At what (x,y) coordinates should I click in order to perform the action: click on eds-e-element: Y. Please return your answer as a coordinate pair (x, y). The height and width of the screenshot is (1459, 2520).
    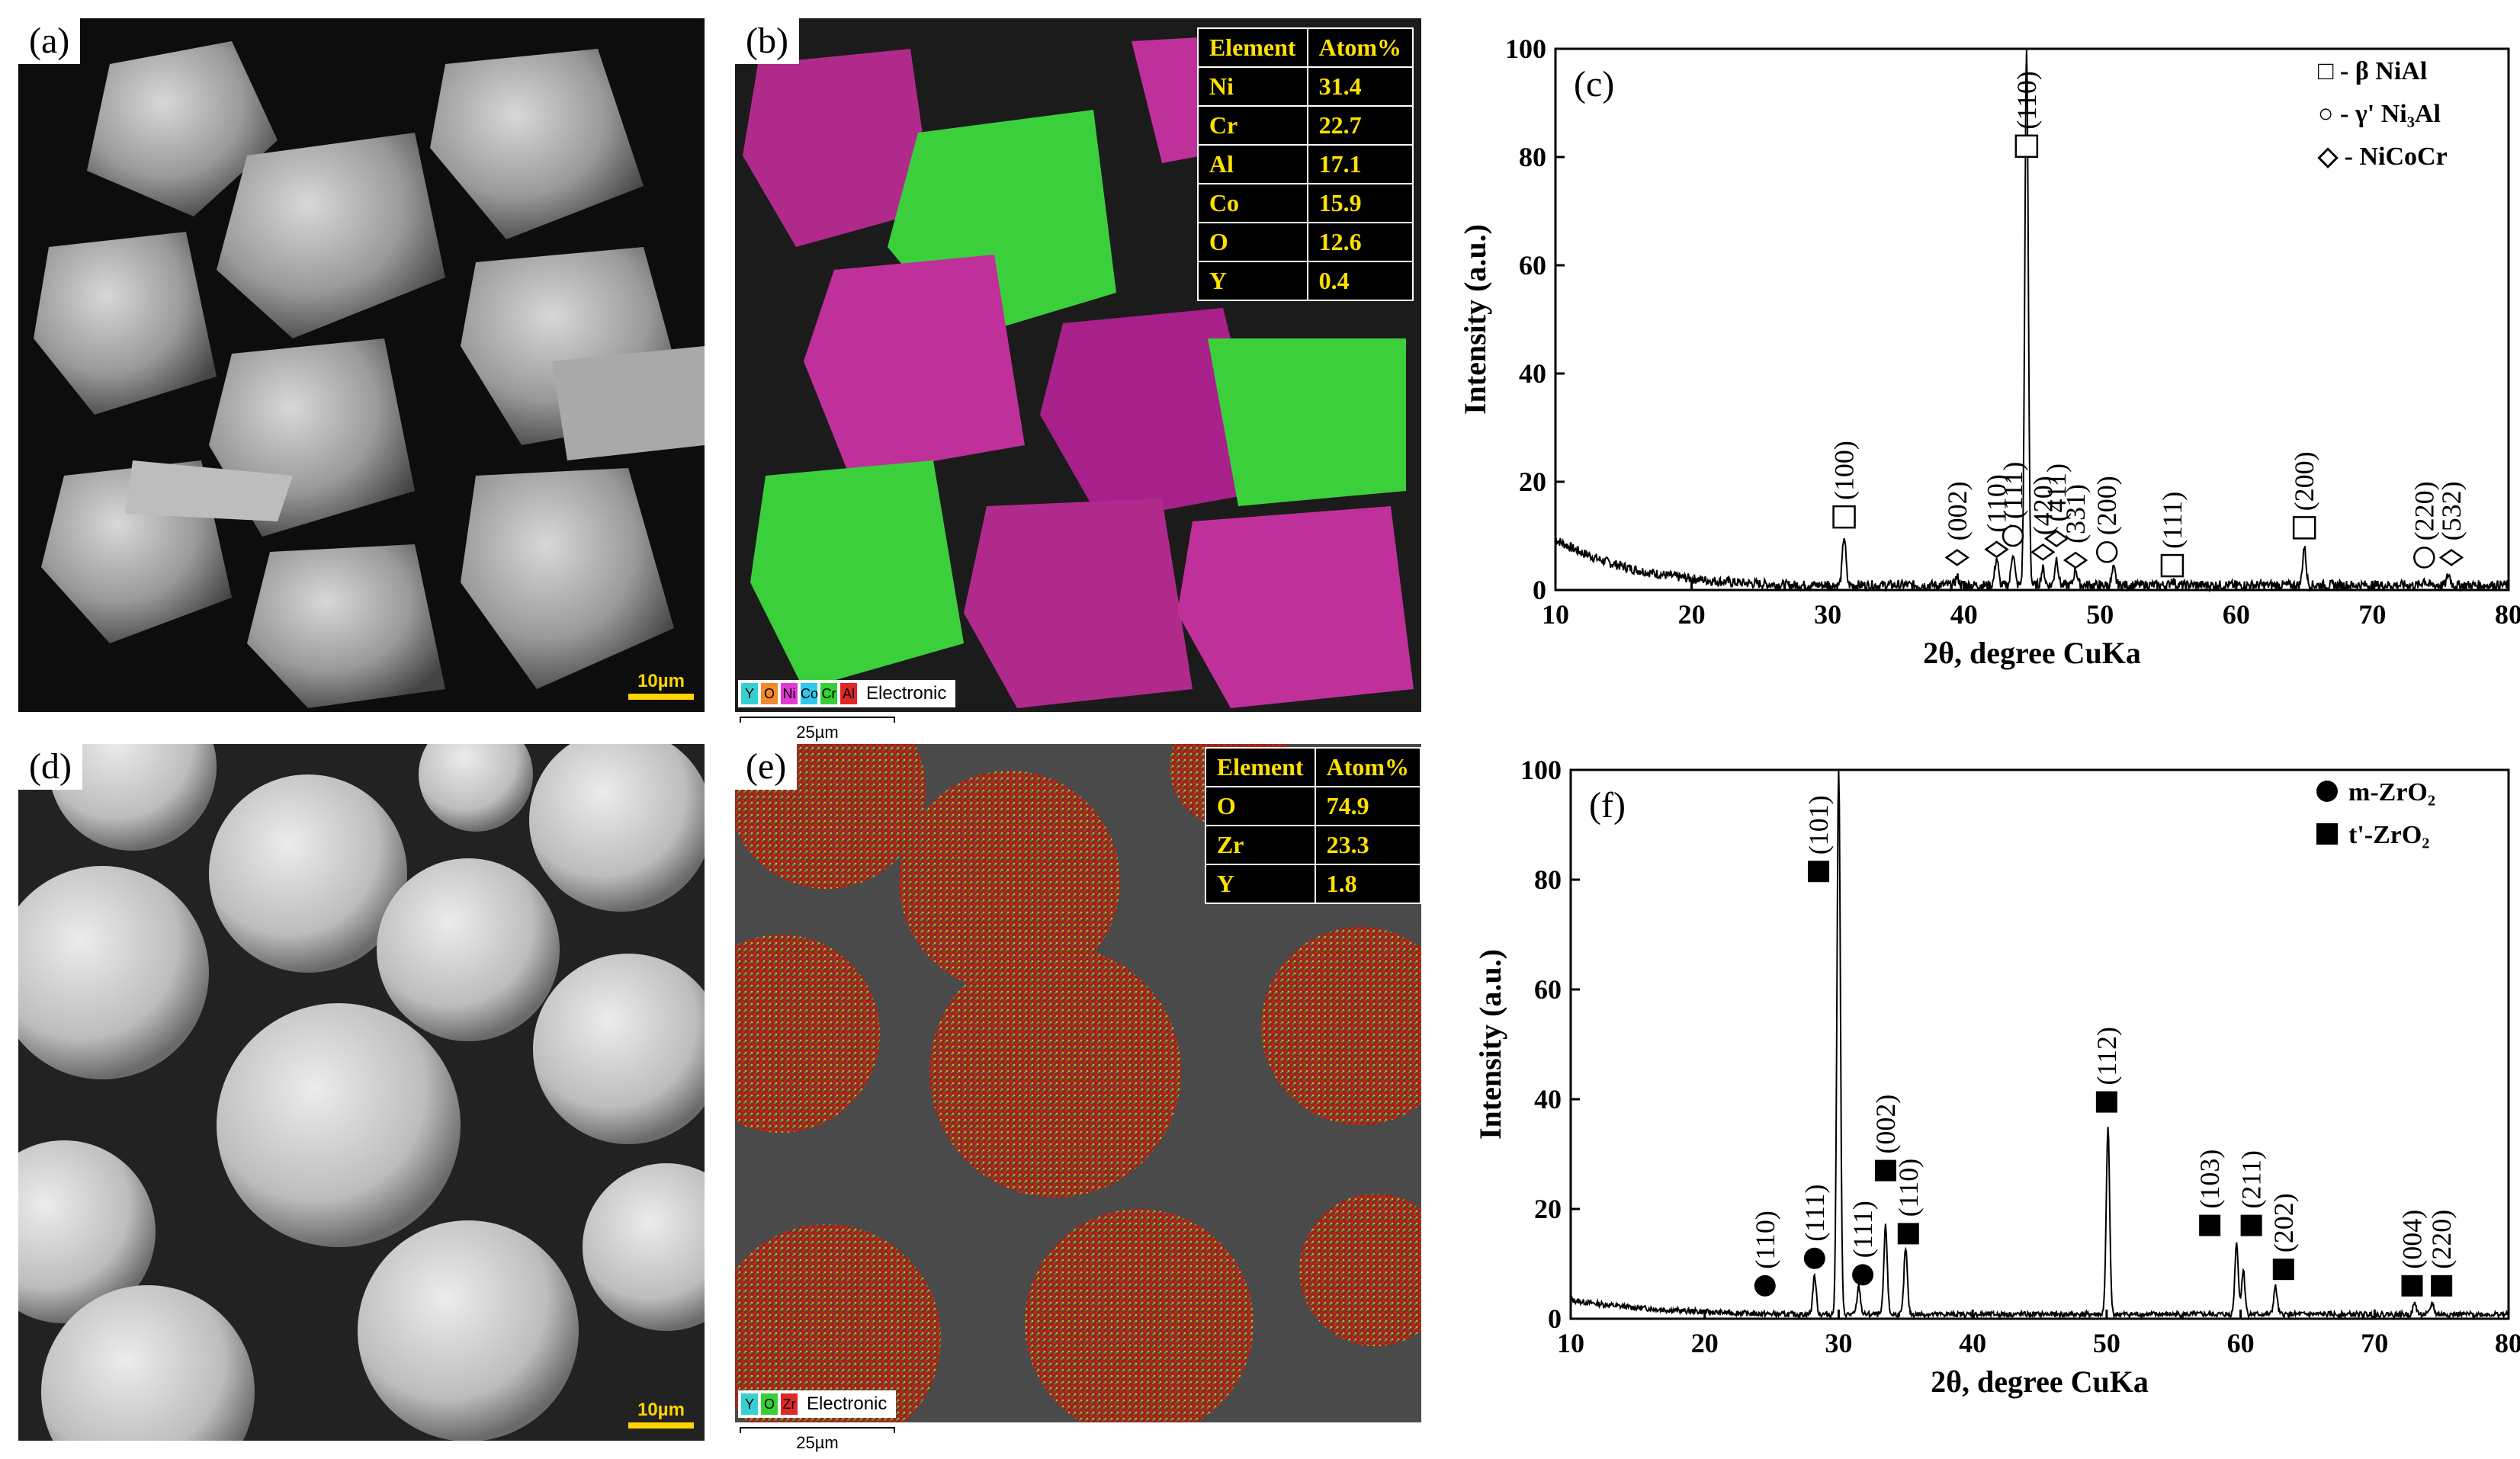
    Looking at the image, I should click on (1260, 884).